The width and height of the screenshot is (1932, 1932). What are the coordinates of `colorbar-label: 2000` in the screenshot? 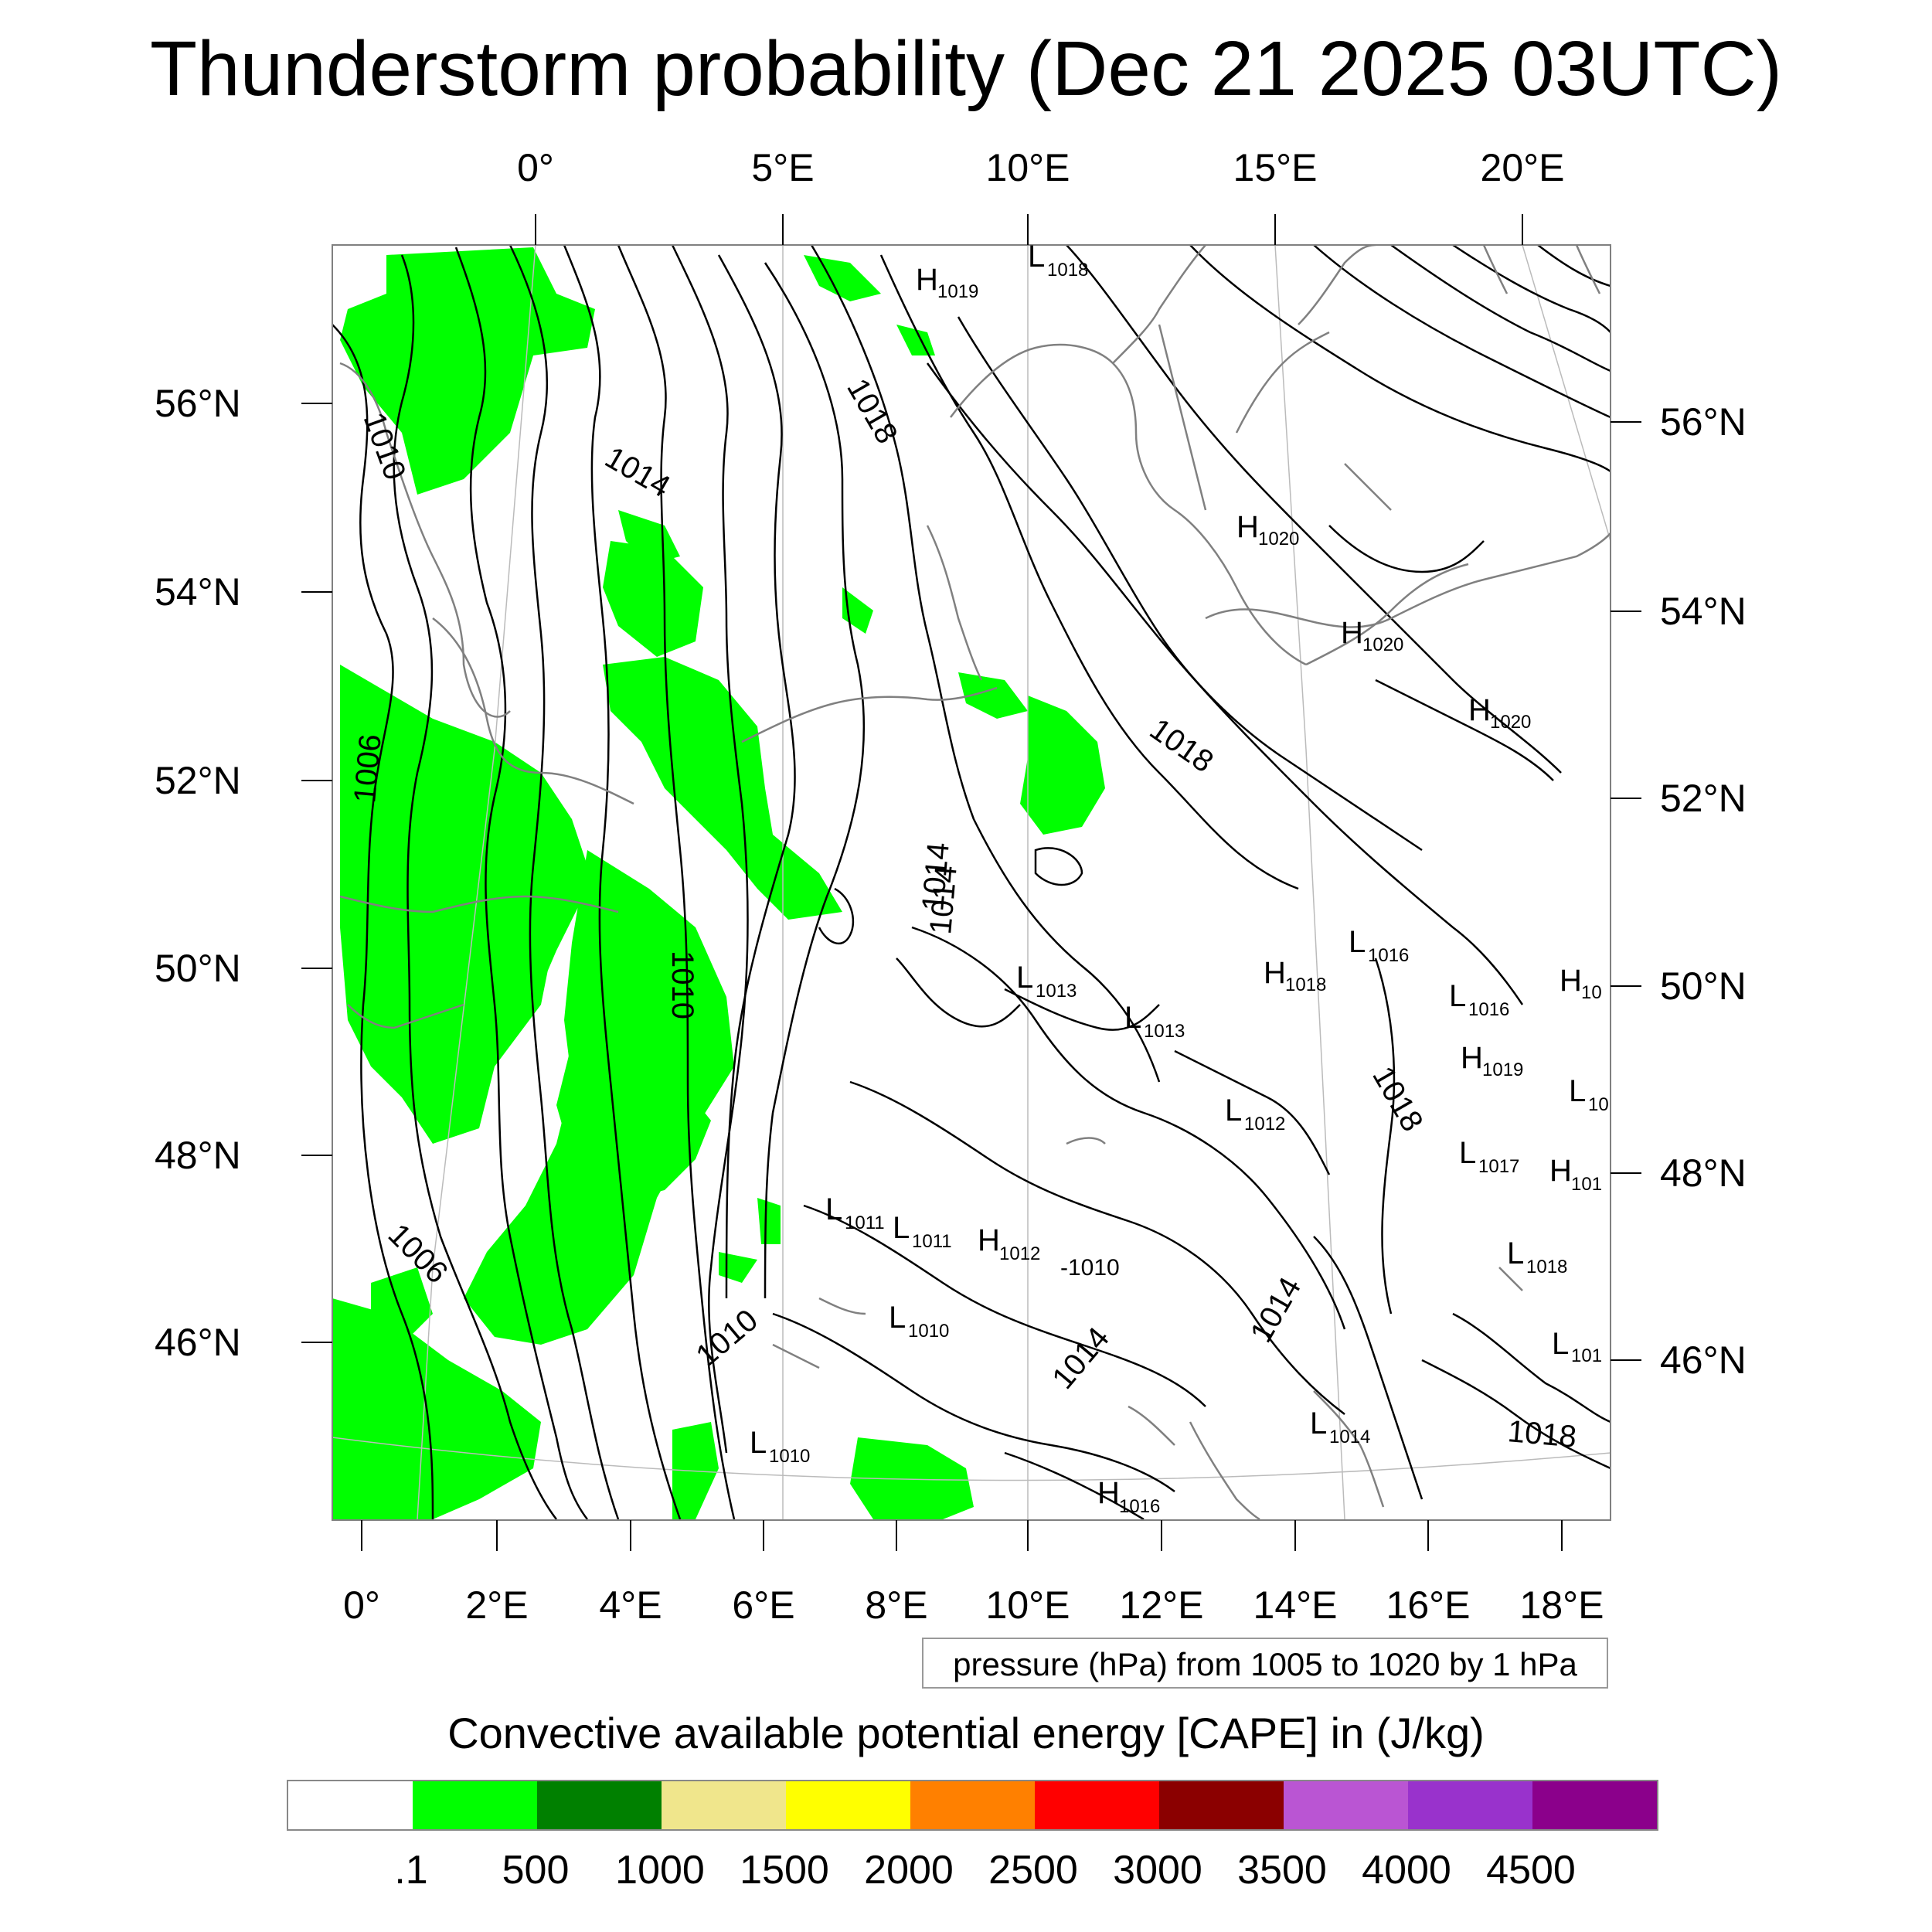 It's located at (909, 1870).